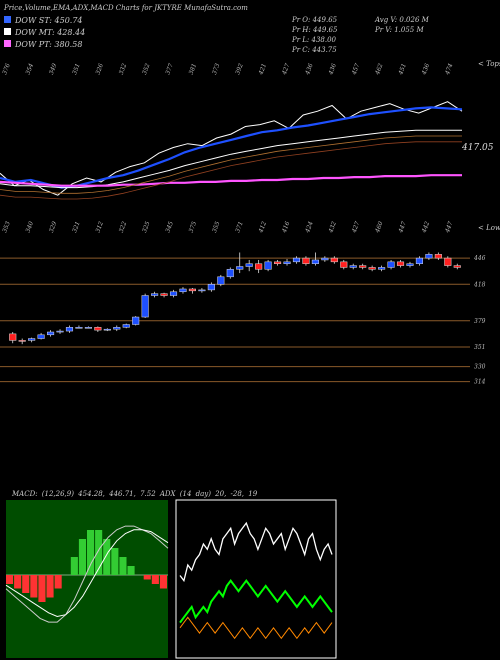  Describe the element at coordinates (262, 70) in the screenshot. I see `top-label: 421` at that location.